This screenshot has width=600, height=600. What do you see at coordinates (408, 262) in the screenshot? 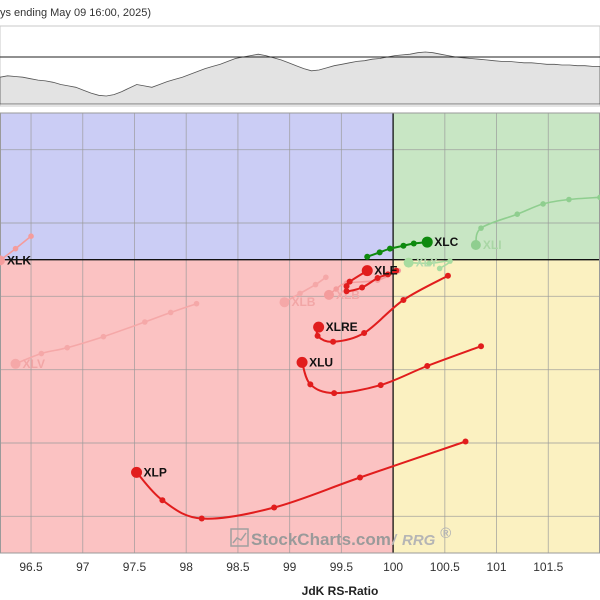
I see `head-point-xly` at bounding box center [408, 262].